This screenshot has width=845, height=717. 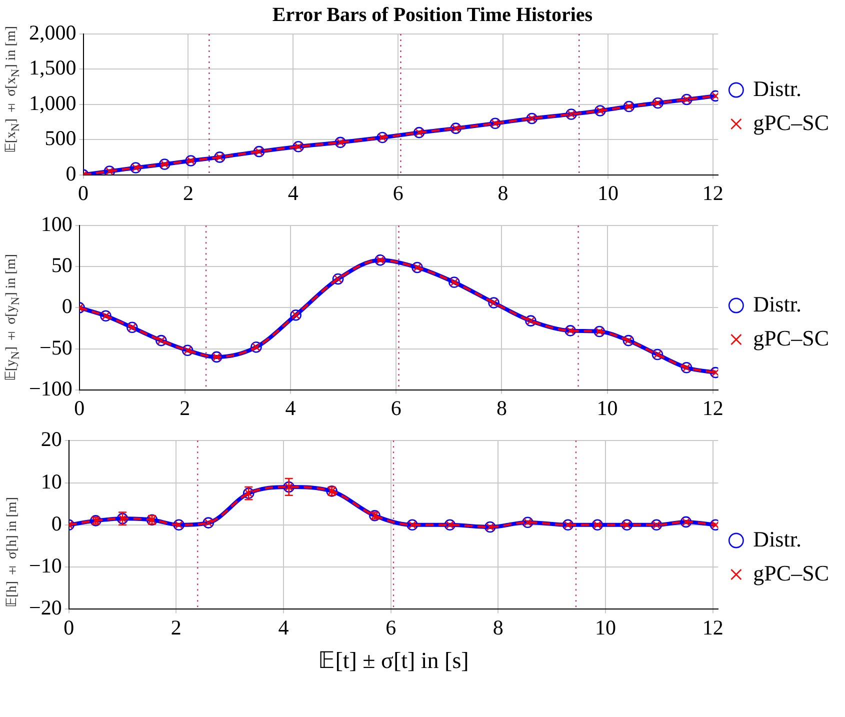 I want to click on y-tick-label: 20, so click(x=51, y=439).